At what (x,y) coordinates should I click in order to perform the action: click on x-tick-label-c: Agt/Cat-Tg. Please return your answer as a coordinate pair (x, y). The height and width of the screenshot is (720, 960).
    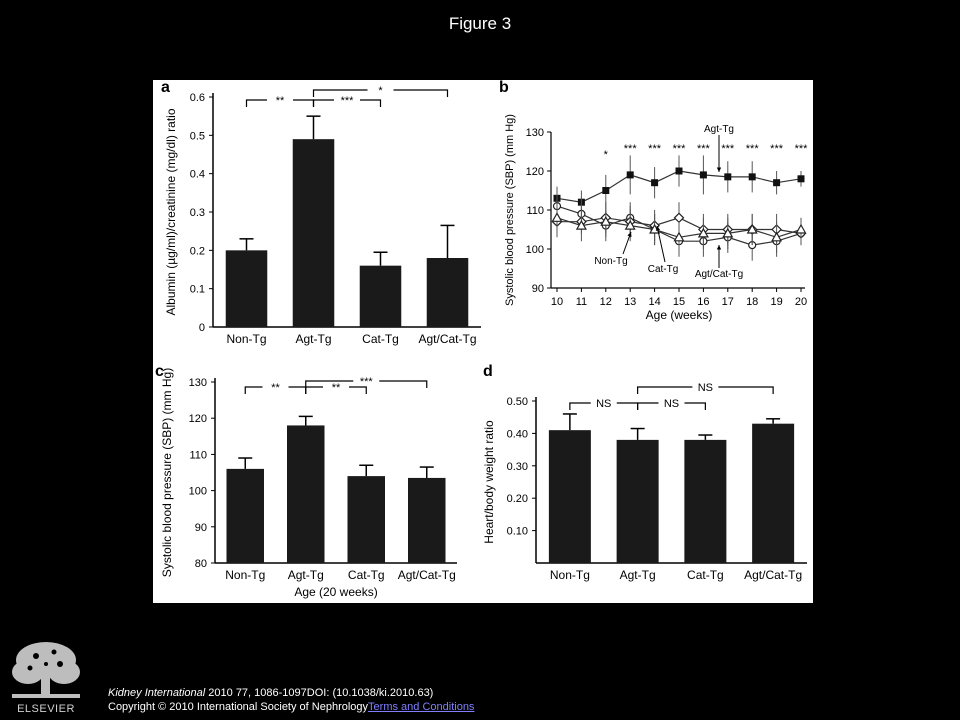
    Looking at the image, I should click on (427, 575).